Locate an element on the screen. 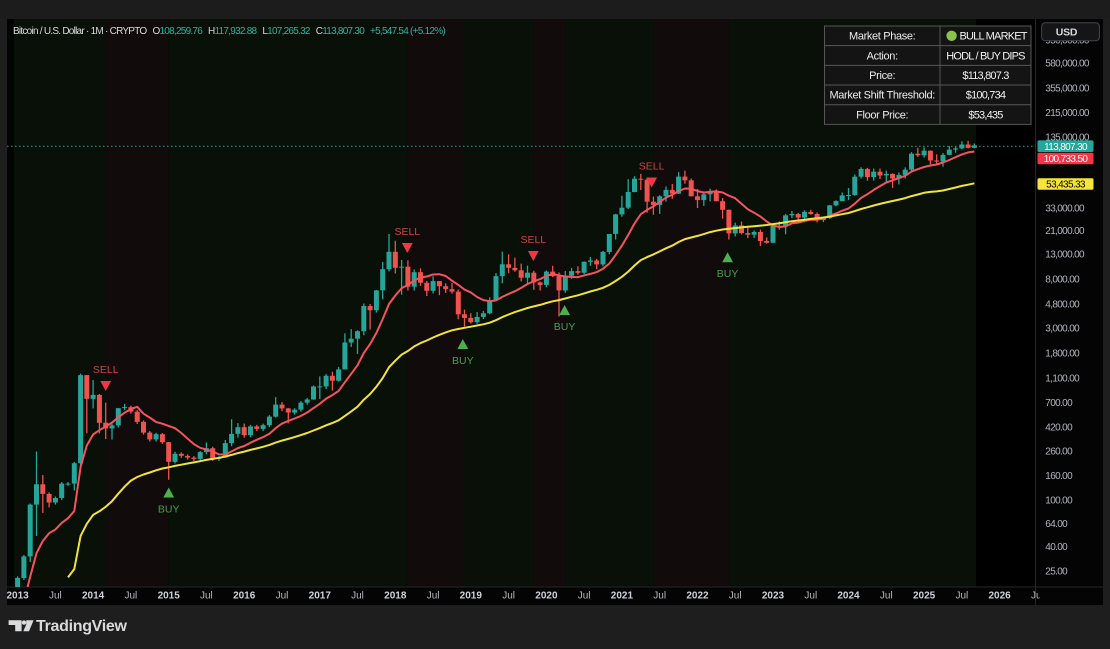  svg-text: 2020 is located at coordinates (546, 596).